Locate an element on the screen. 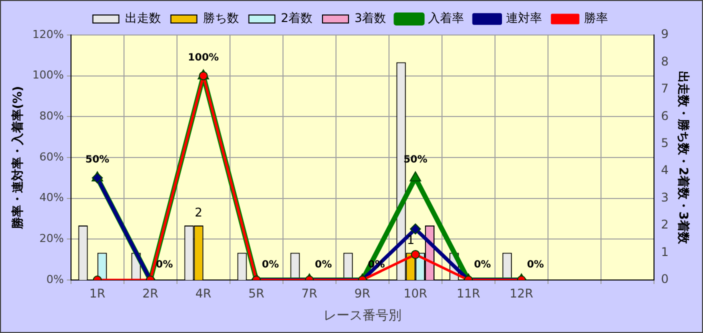 The image size is (703, 333). y-axis-title: 勝率・連対率・入着率(%) is located at coordinates (17, 158).